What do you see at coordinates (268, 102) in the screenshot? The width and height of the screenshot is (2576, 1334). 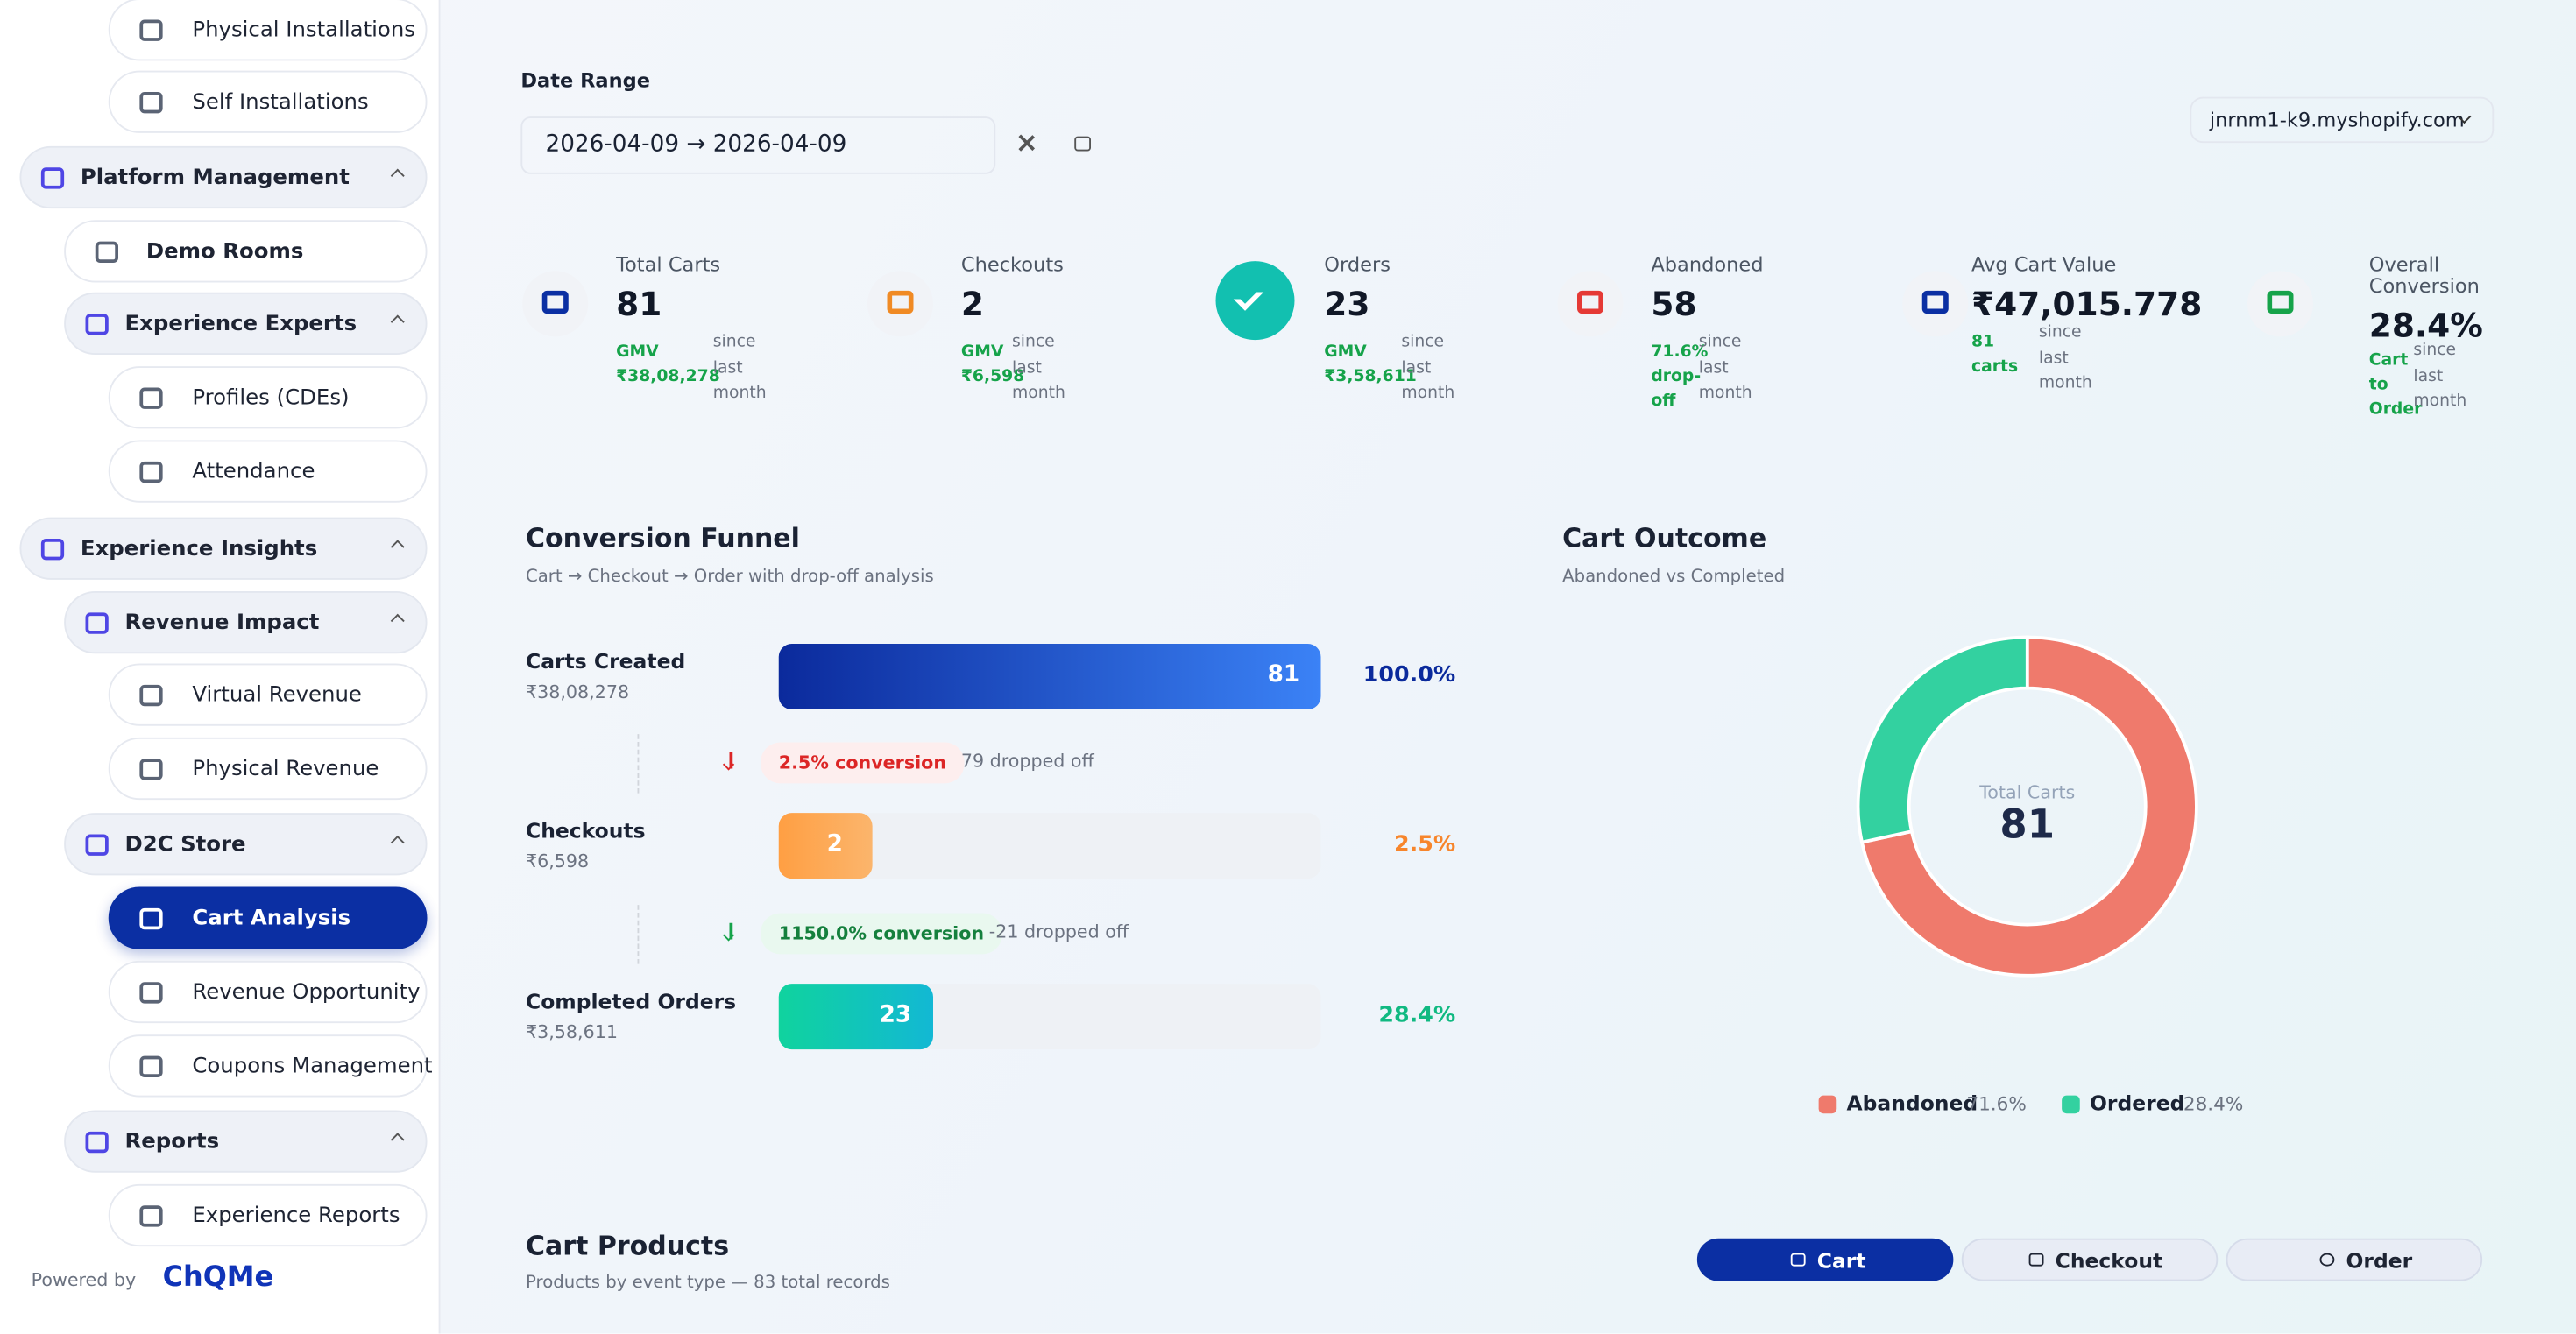 I see `nav-item: Self Installations` at bounding box center [268, 102].